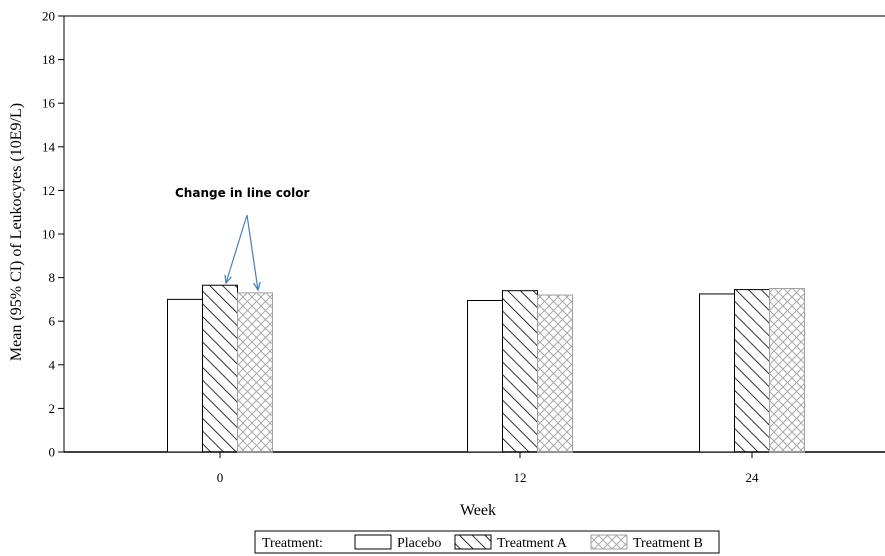 The image size is (885, 556). Describe the element at coordinates (52, 452) in the screenshot. I see `y-tick-label: 0` at that location.